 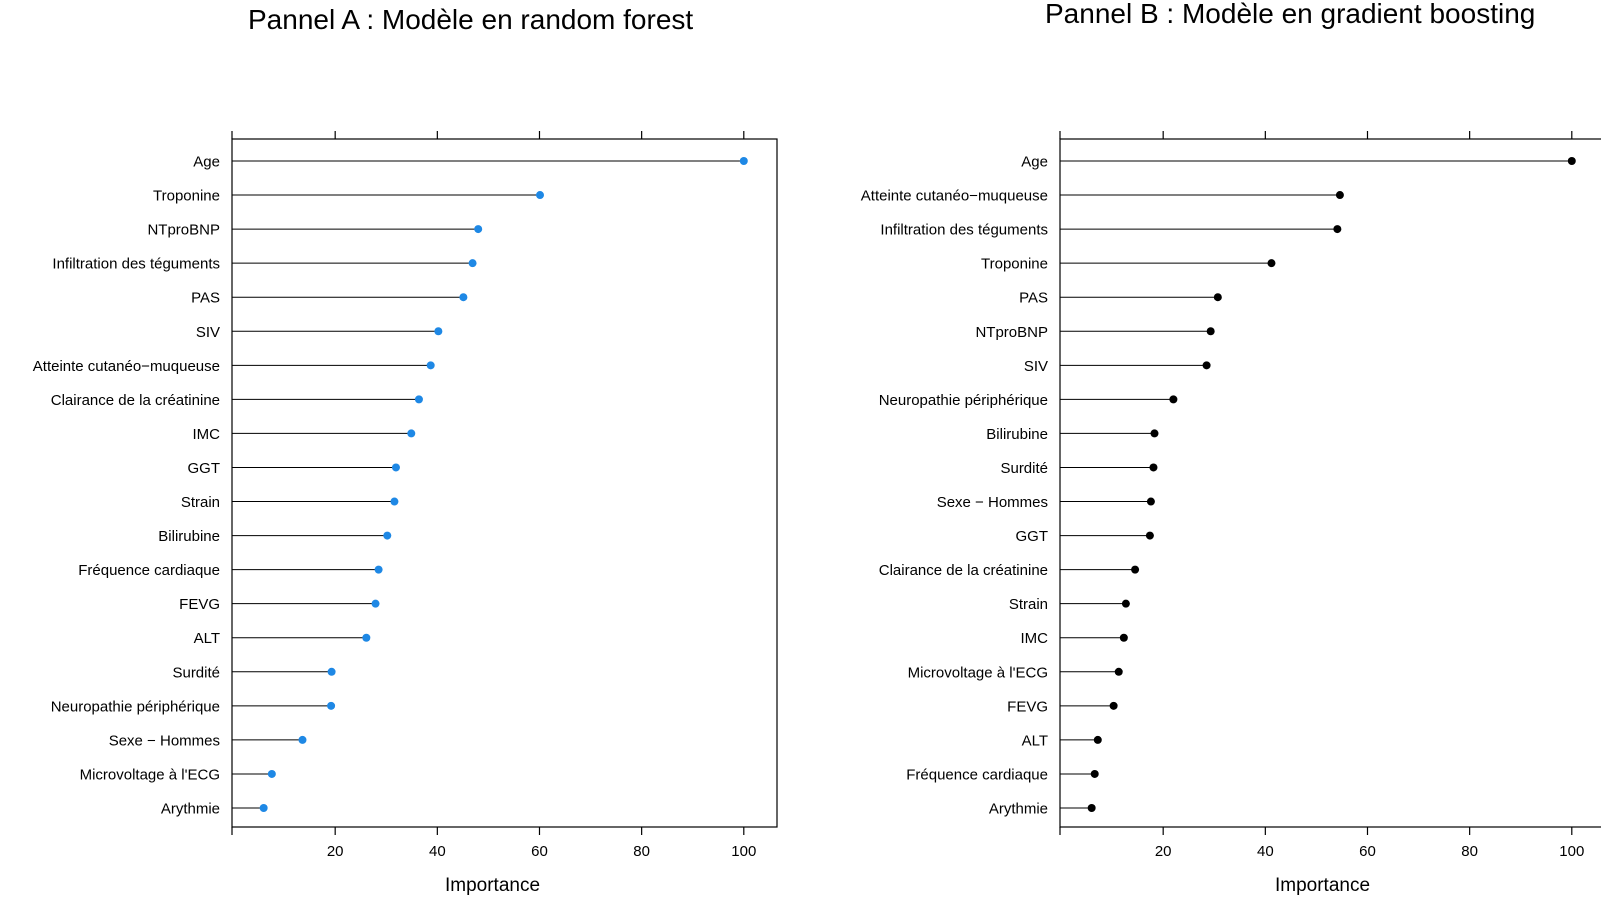 I want to click on panel-a-title: Pannel A : Modèle en random forest, so click(x=471, y=19).